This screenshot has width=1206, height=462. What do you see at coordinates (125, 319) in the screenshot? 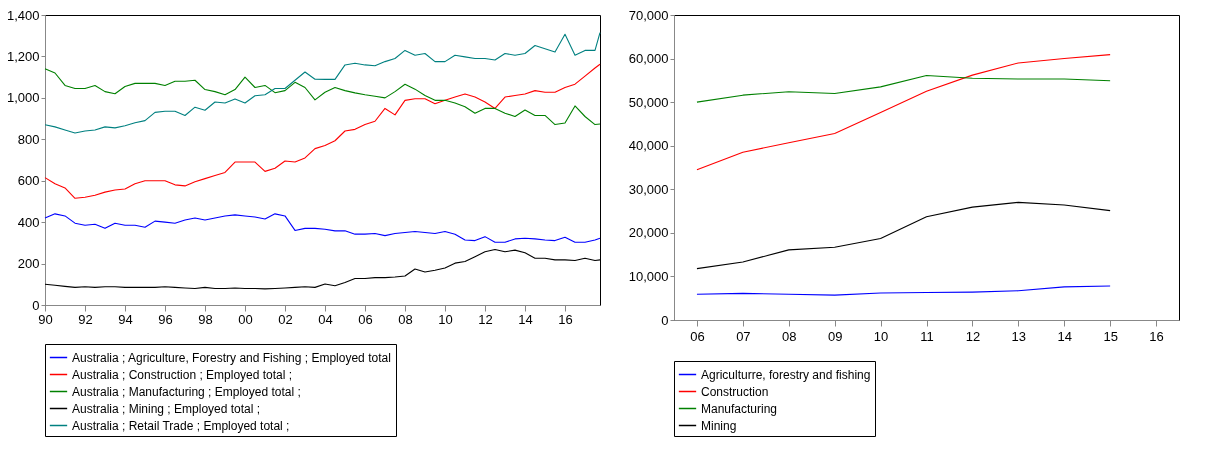
I see `x-tick-label: 94` at bounding box center [125, 319].